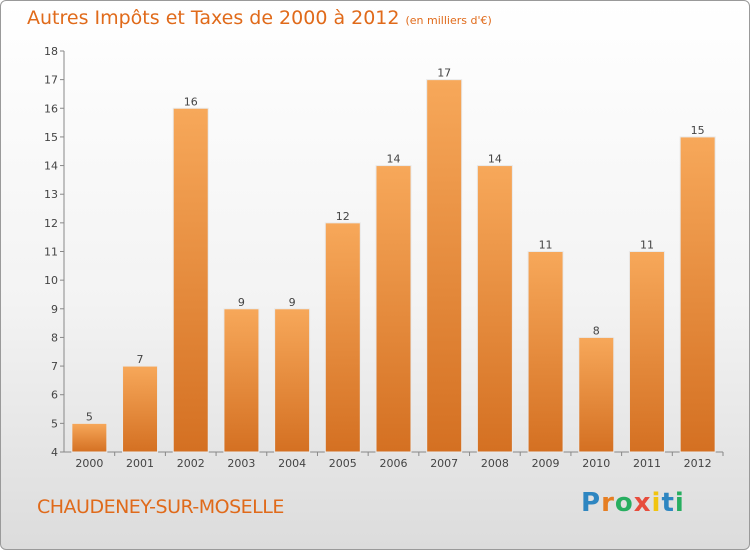  Describe the element at coordinates (51, 166) in the screenshot. I see `y-tick-label-14: 14` at that location.